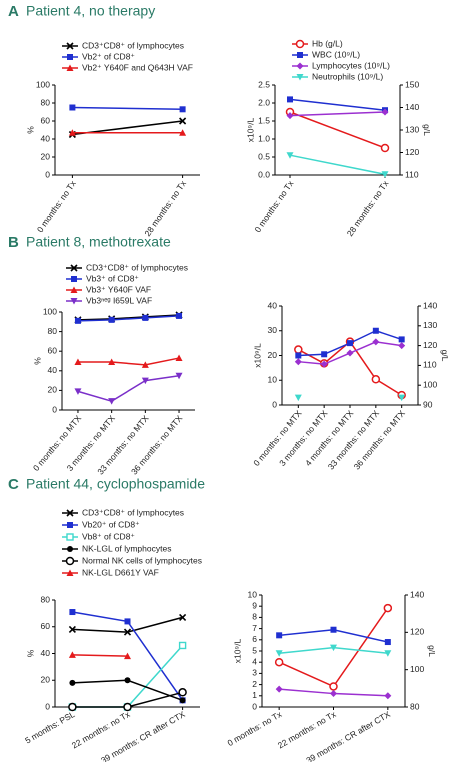  What do you see at coordinates (120, 572) in the screenshot?
I see `legend-label: NK-LGL D661Y VAF` at bounding box center [120, 572].